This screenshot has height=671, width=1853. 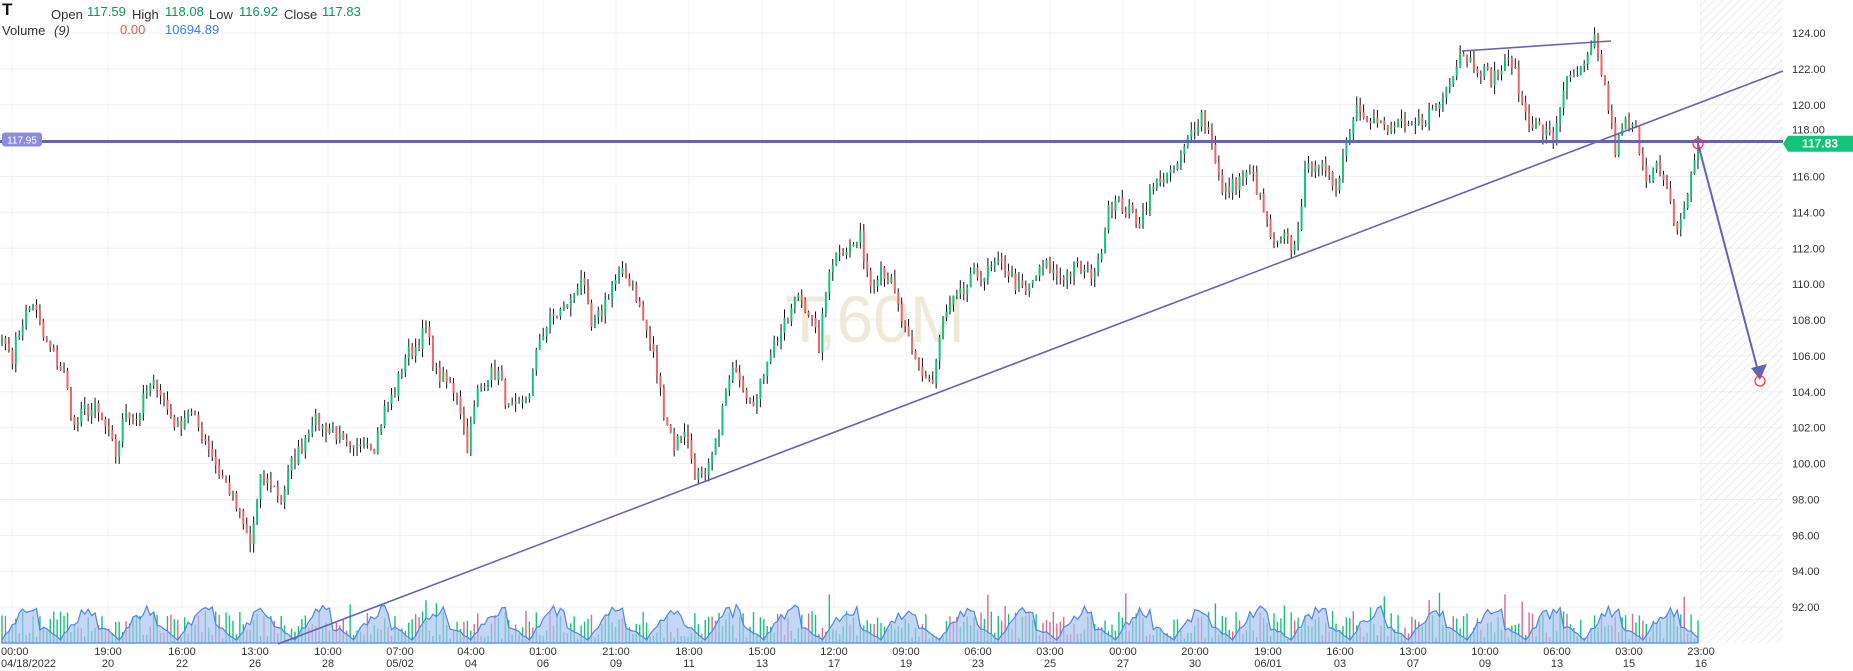 I want to click on forecast-arrow, so click(x=1728, y=257).